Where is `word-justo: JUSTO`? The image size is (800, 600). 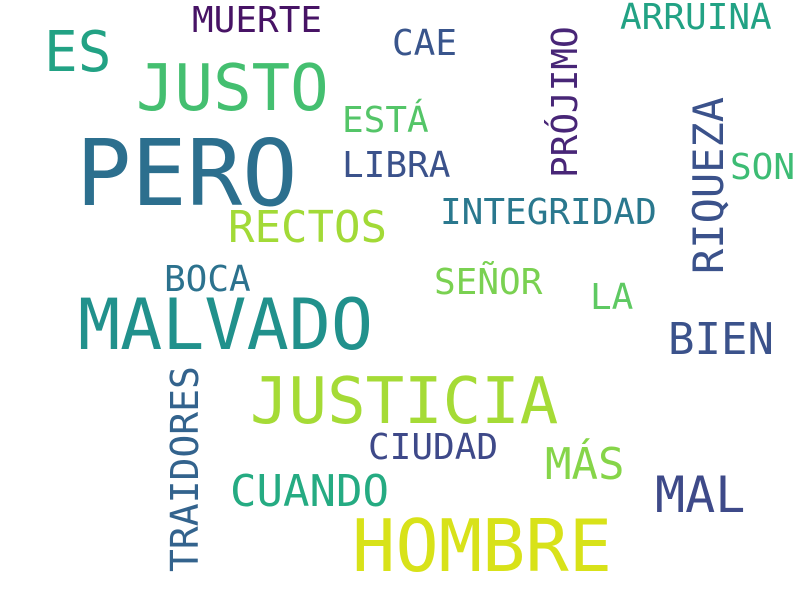 word-justo: JUSTO is located at coordinates (232, 89).